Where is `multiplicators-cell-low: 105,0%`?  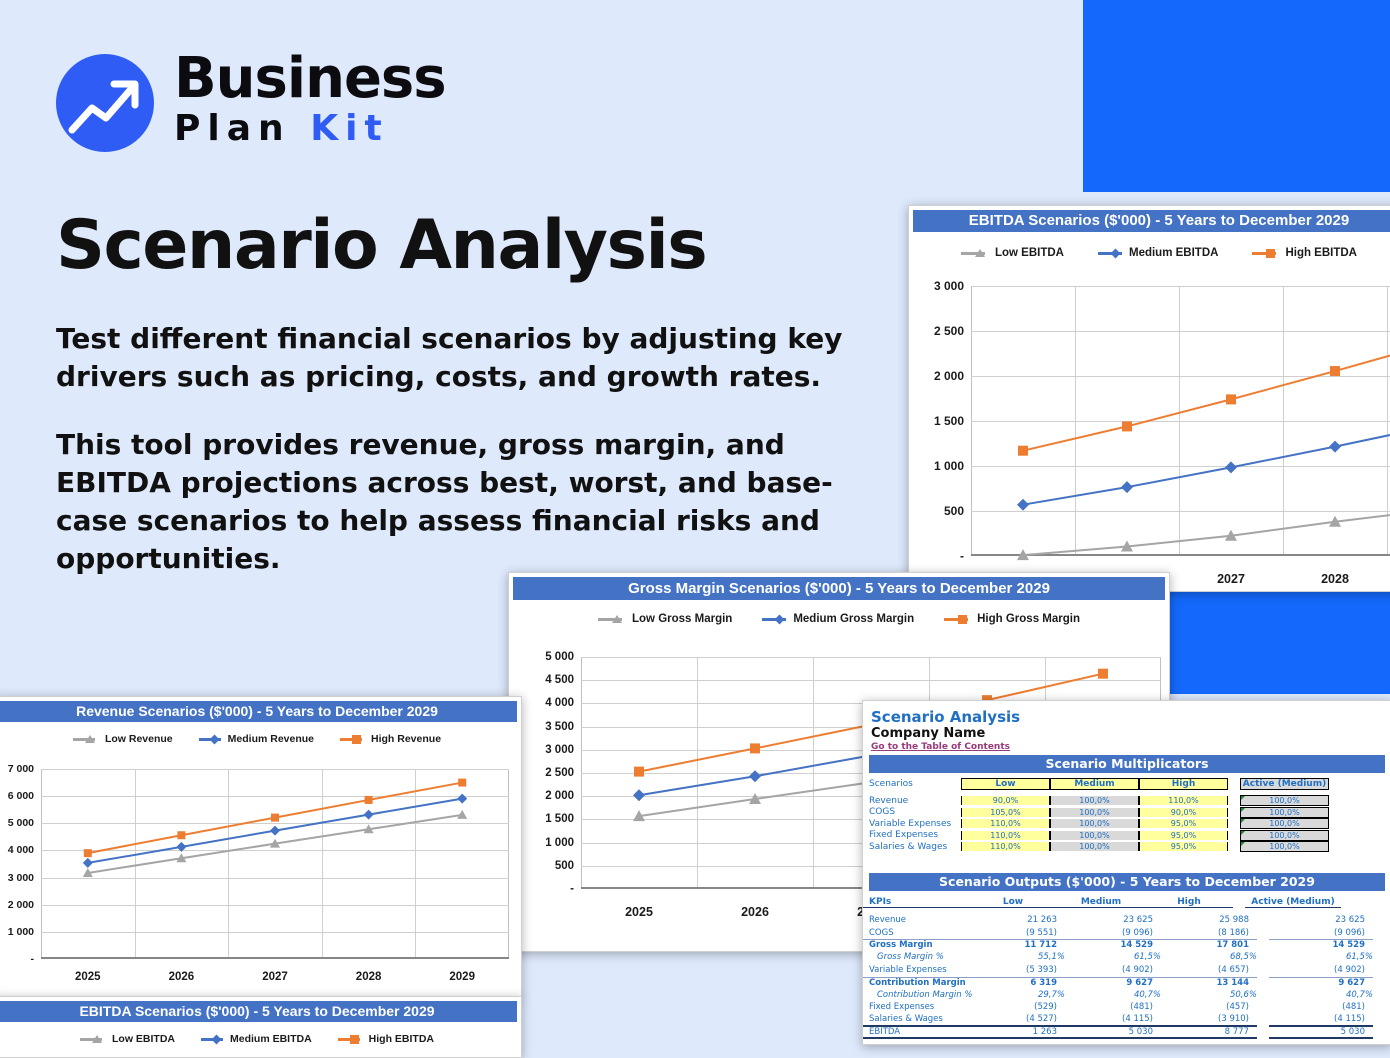
multiplicators-cell-low: 105,0% is located at coordinates (1005, 812).